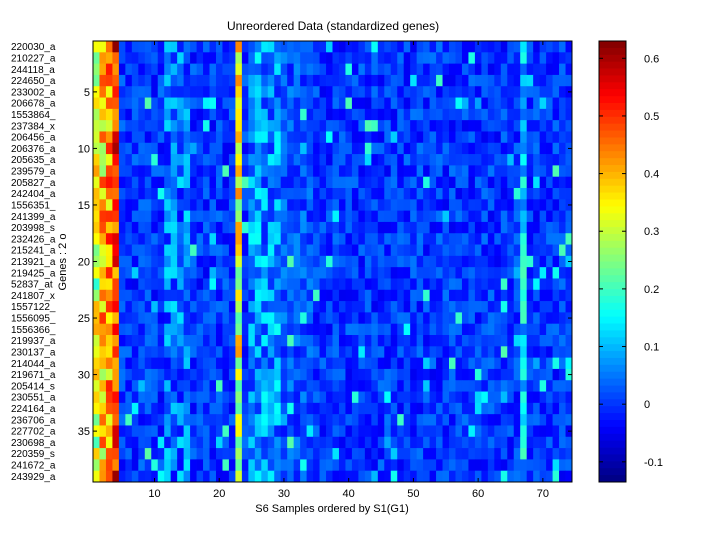 This screenshot has width=720, height=540. Describe the element at coordinates (33, 386) in the screenshot. I see `gene-label: 205414_s` at that location.